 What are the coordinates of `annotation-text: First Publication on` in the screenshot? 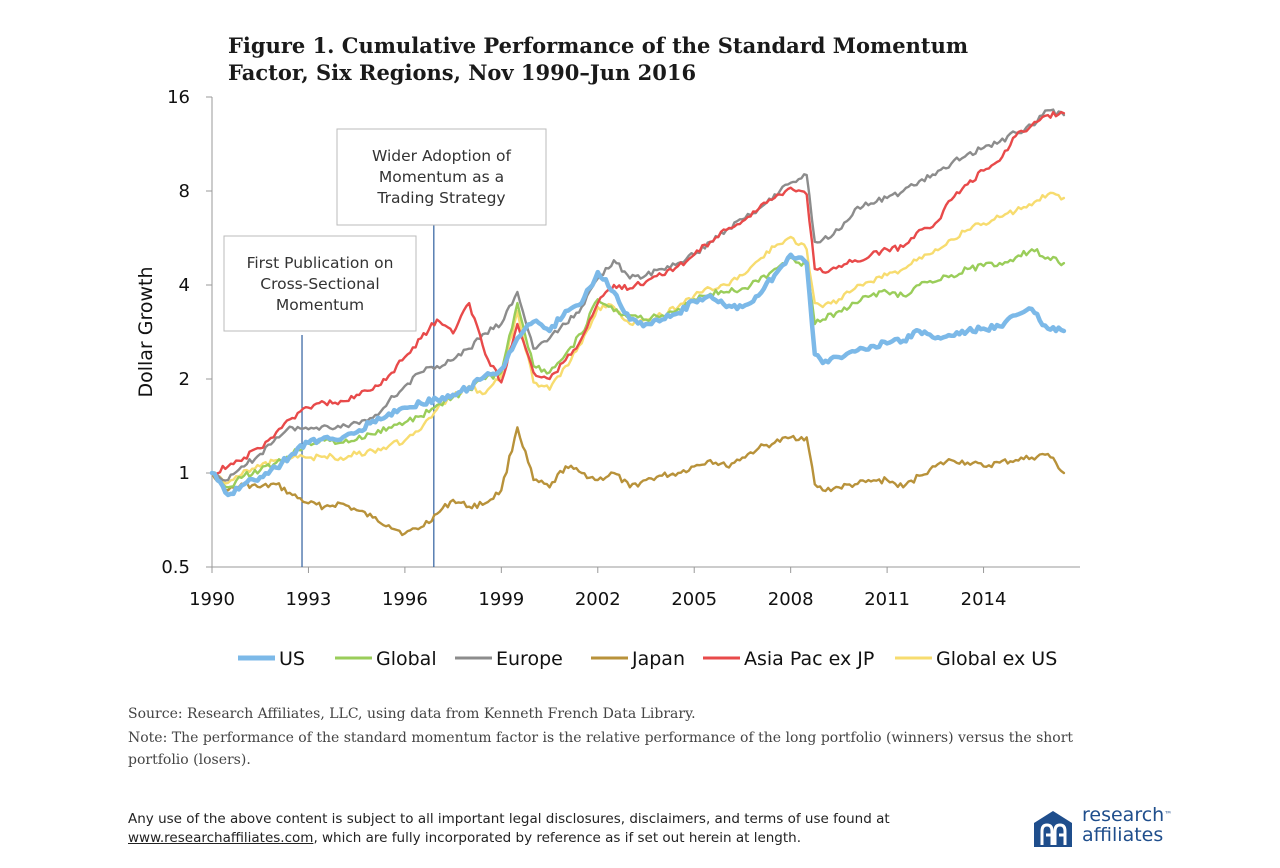 It's located at (320, 263).